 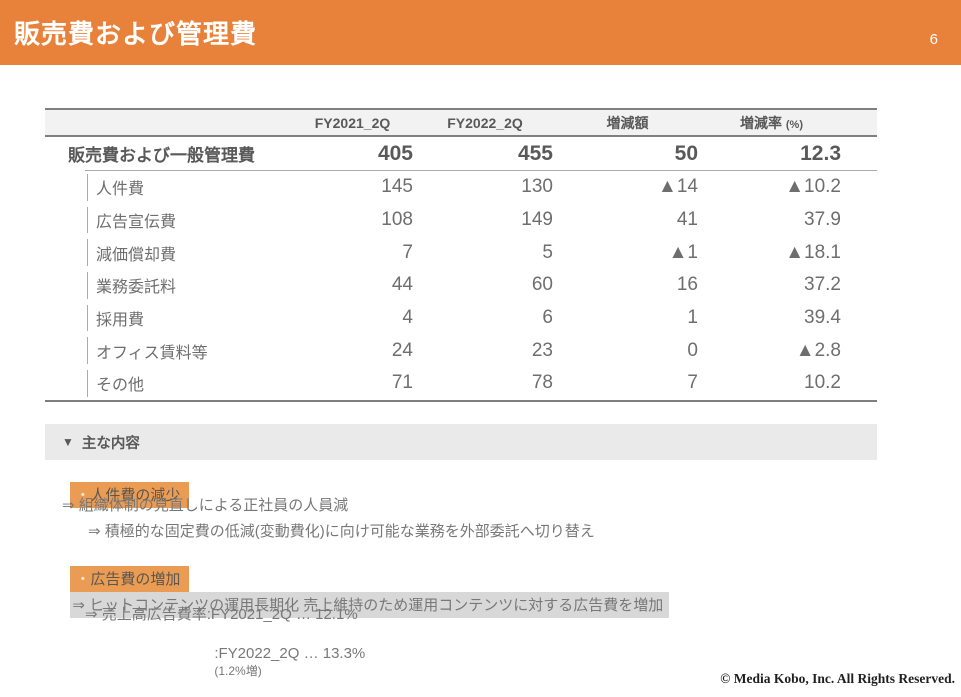 I want to click on table-row: 人件費 145 130 ▲14 ▲10.2, so click(x=461, y=187).